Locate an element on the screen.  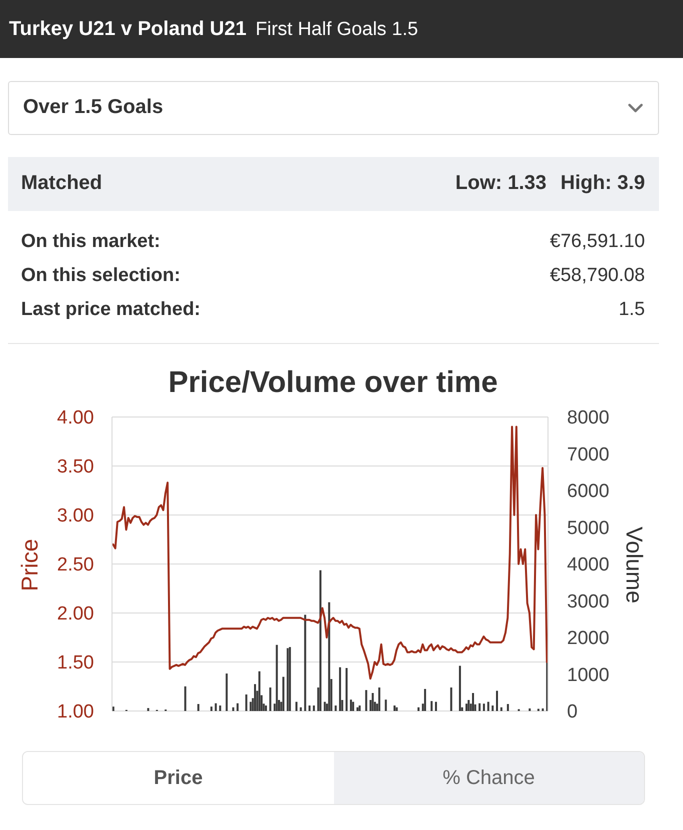
y2-axis-title: Volume is located at coordinates (634, 565).